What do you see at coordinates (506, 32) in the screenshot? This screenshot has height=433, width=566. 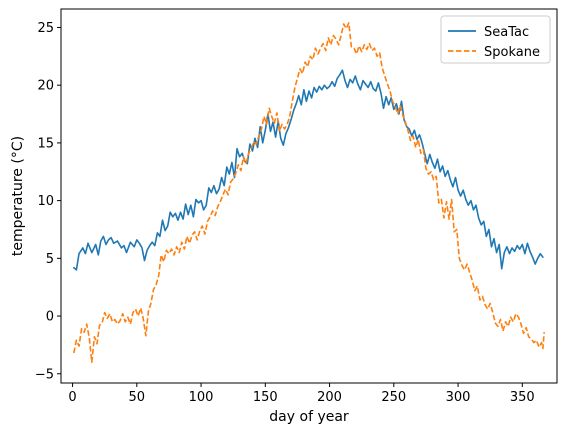 I see `legend-seatac-label: SeaTac` at bounding box center [506, 32].